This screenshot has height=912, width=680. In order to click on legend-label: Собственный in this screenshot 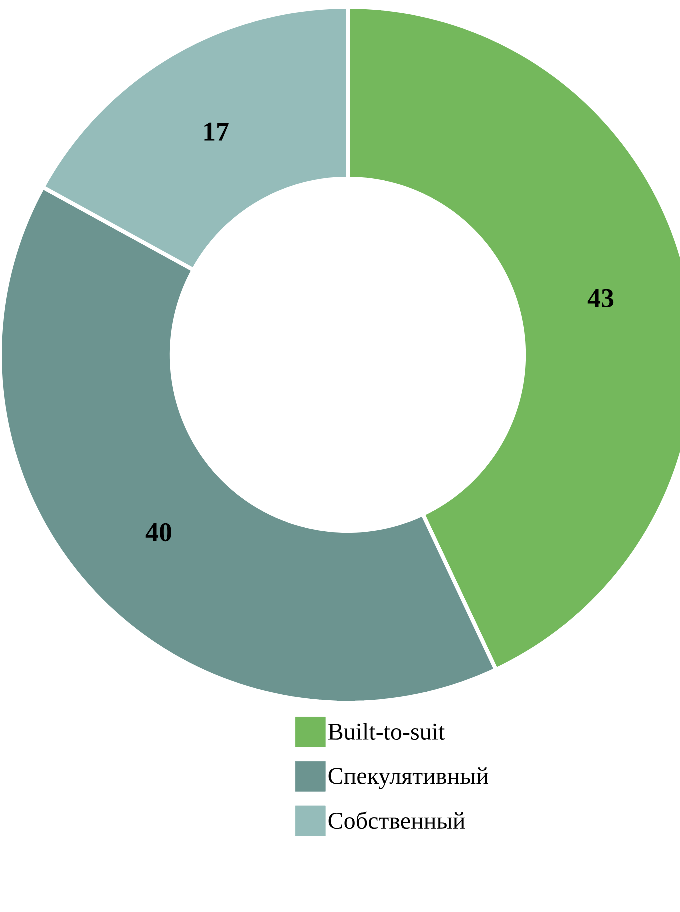, I will do `click(397, 821)`.